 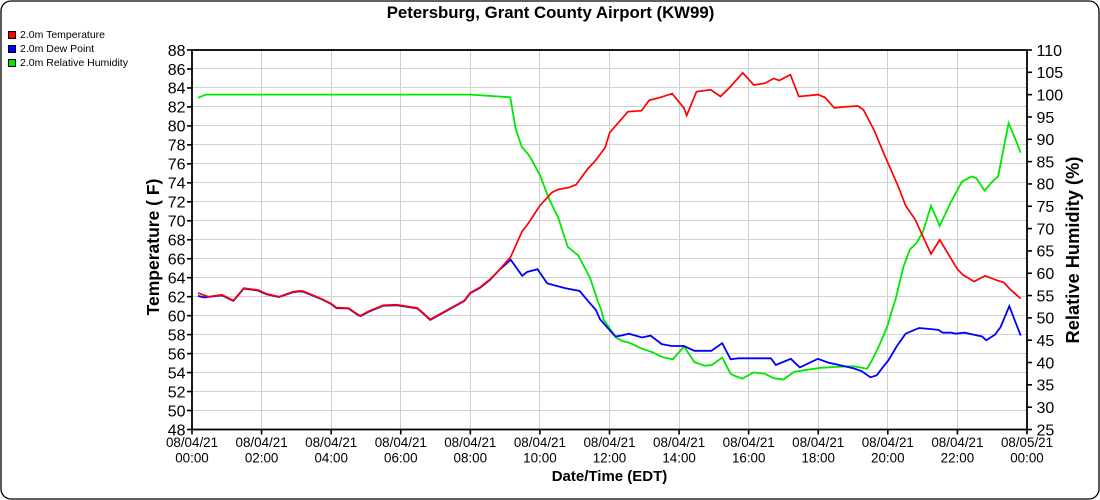 I want to click on svg-text: 25, so click(x=1046, y=430).